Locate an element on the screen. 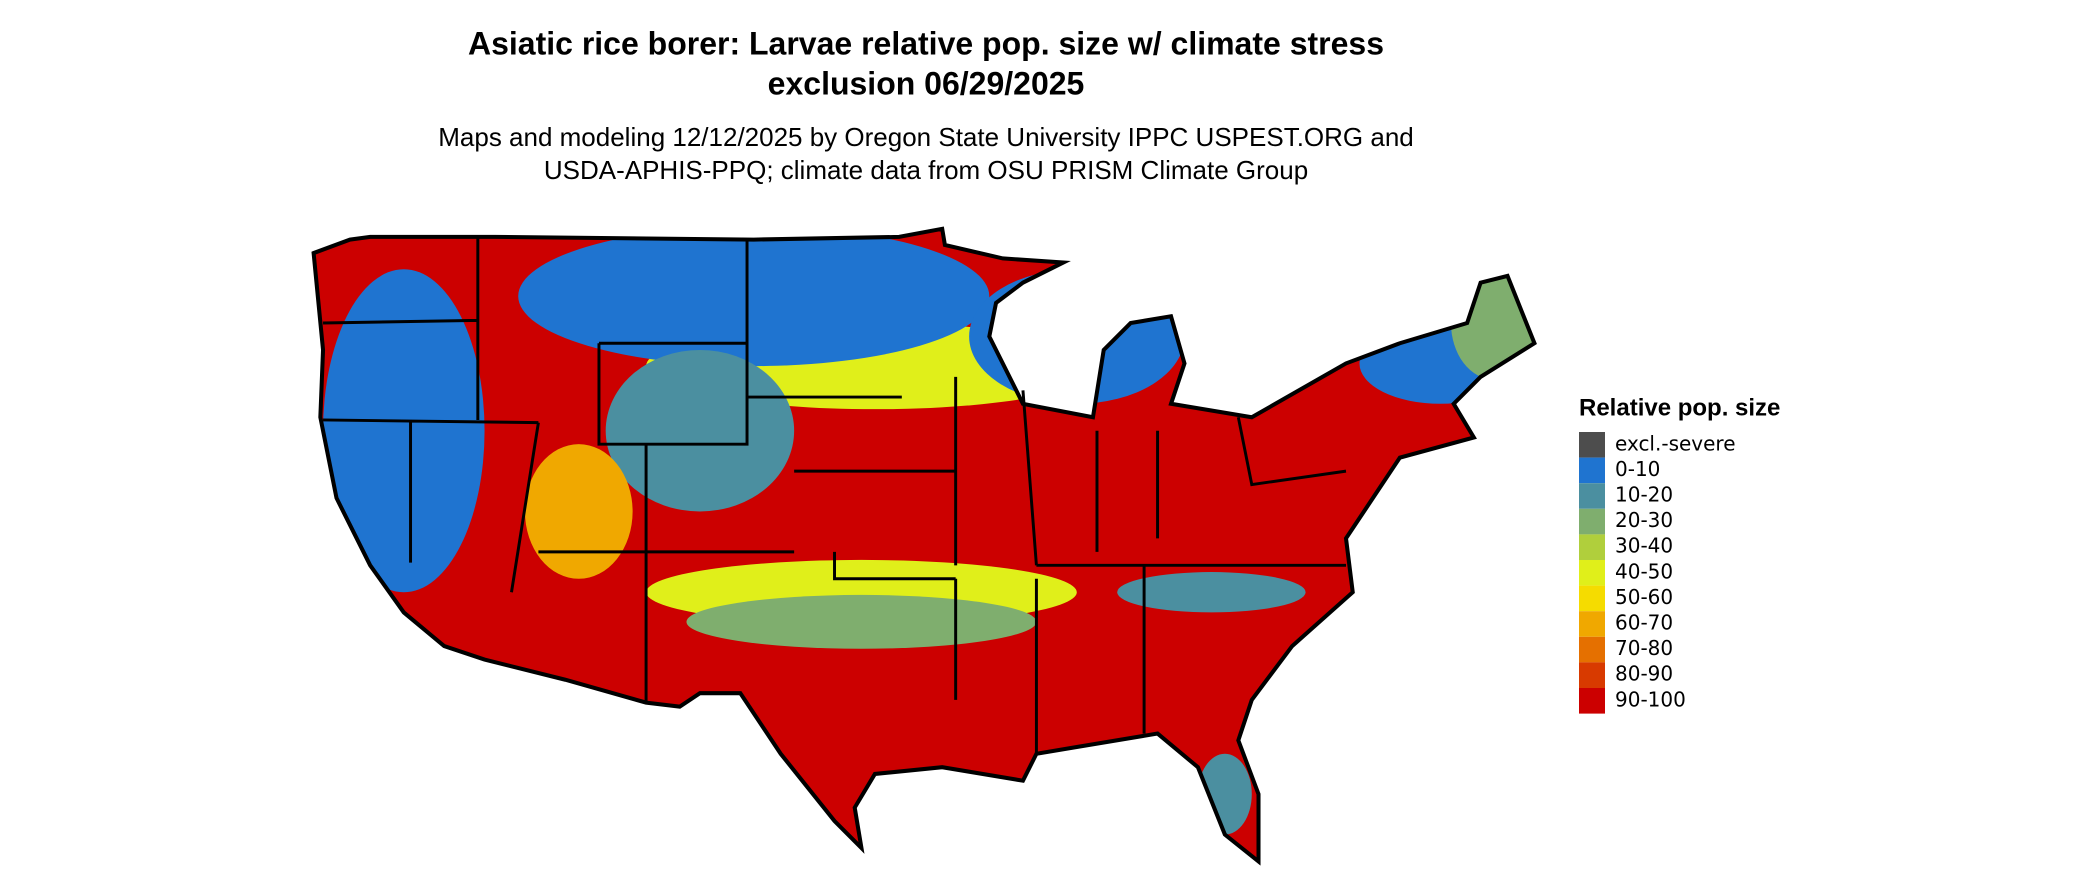 This screenshot has height=892, width=2100. legend-label: 0-10 is located at coordinates (1637, 469).